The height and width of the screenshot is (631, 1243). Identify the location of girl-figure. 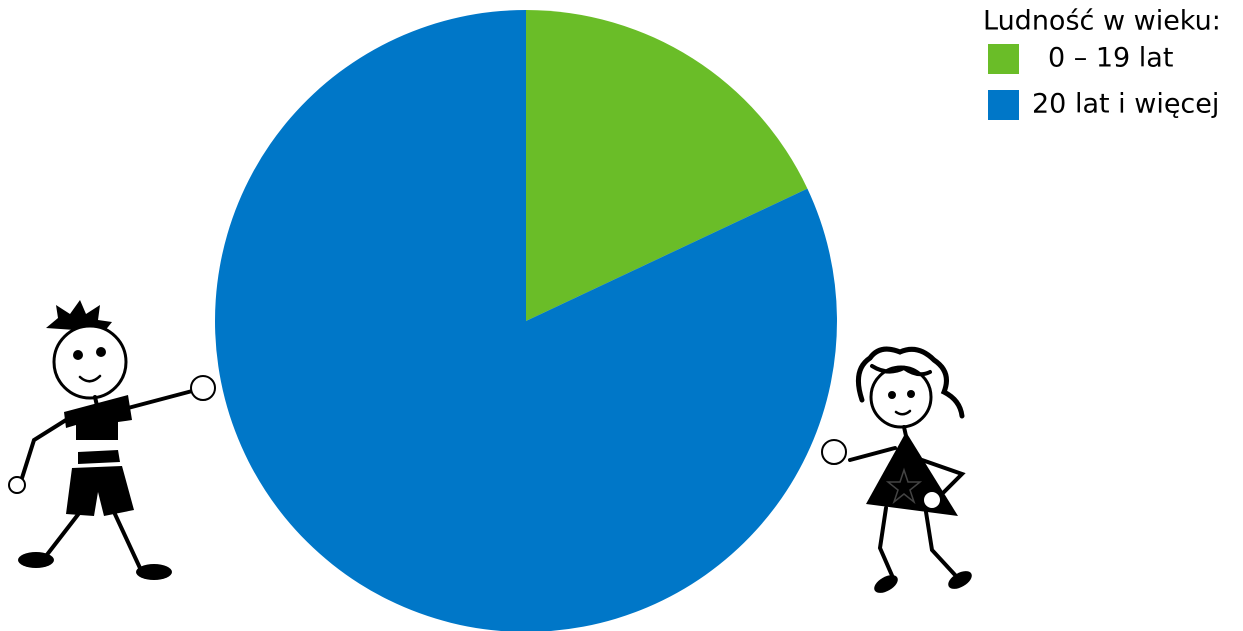
(896, 469).